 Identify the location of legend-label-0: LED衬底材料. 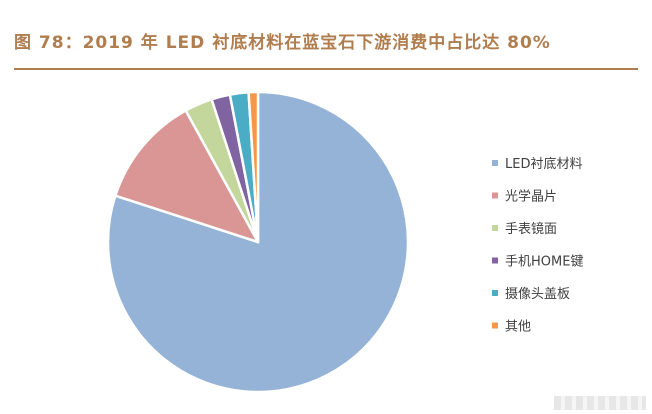
(543, 164).